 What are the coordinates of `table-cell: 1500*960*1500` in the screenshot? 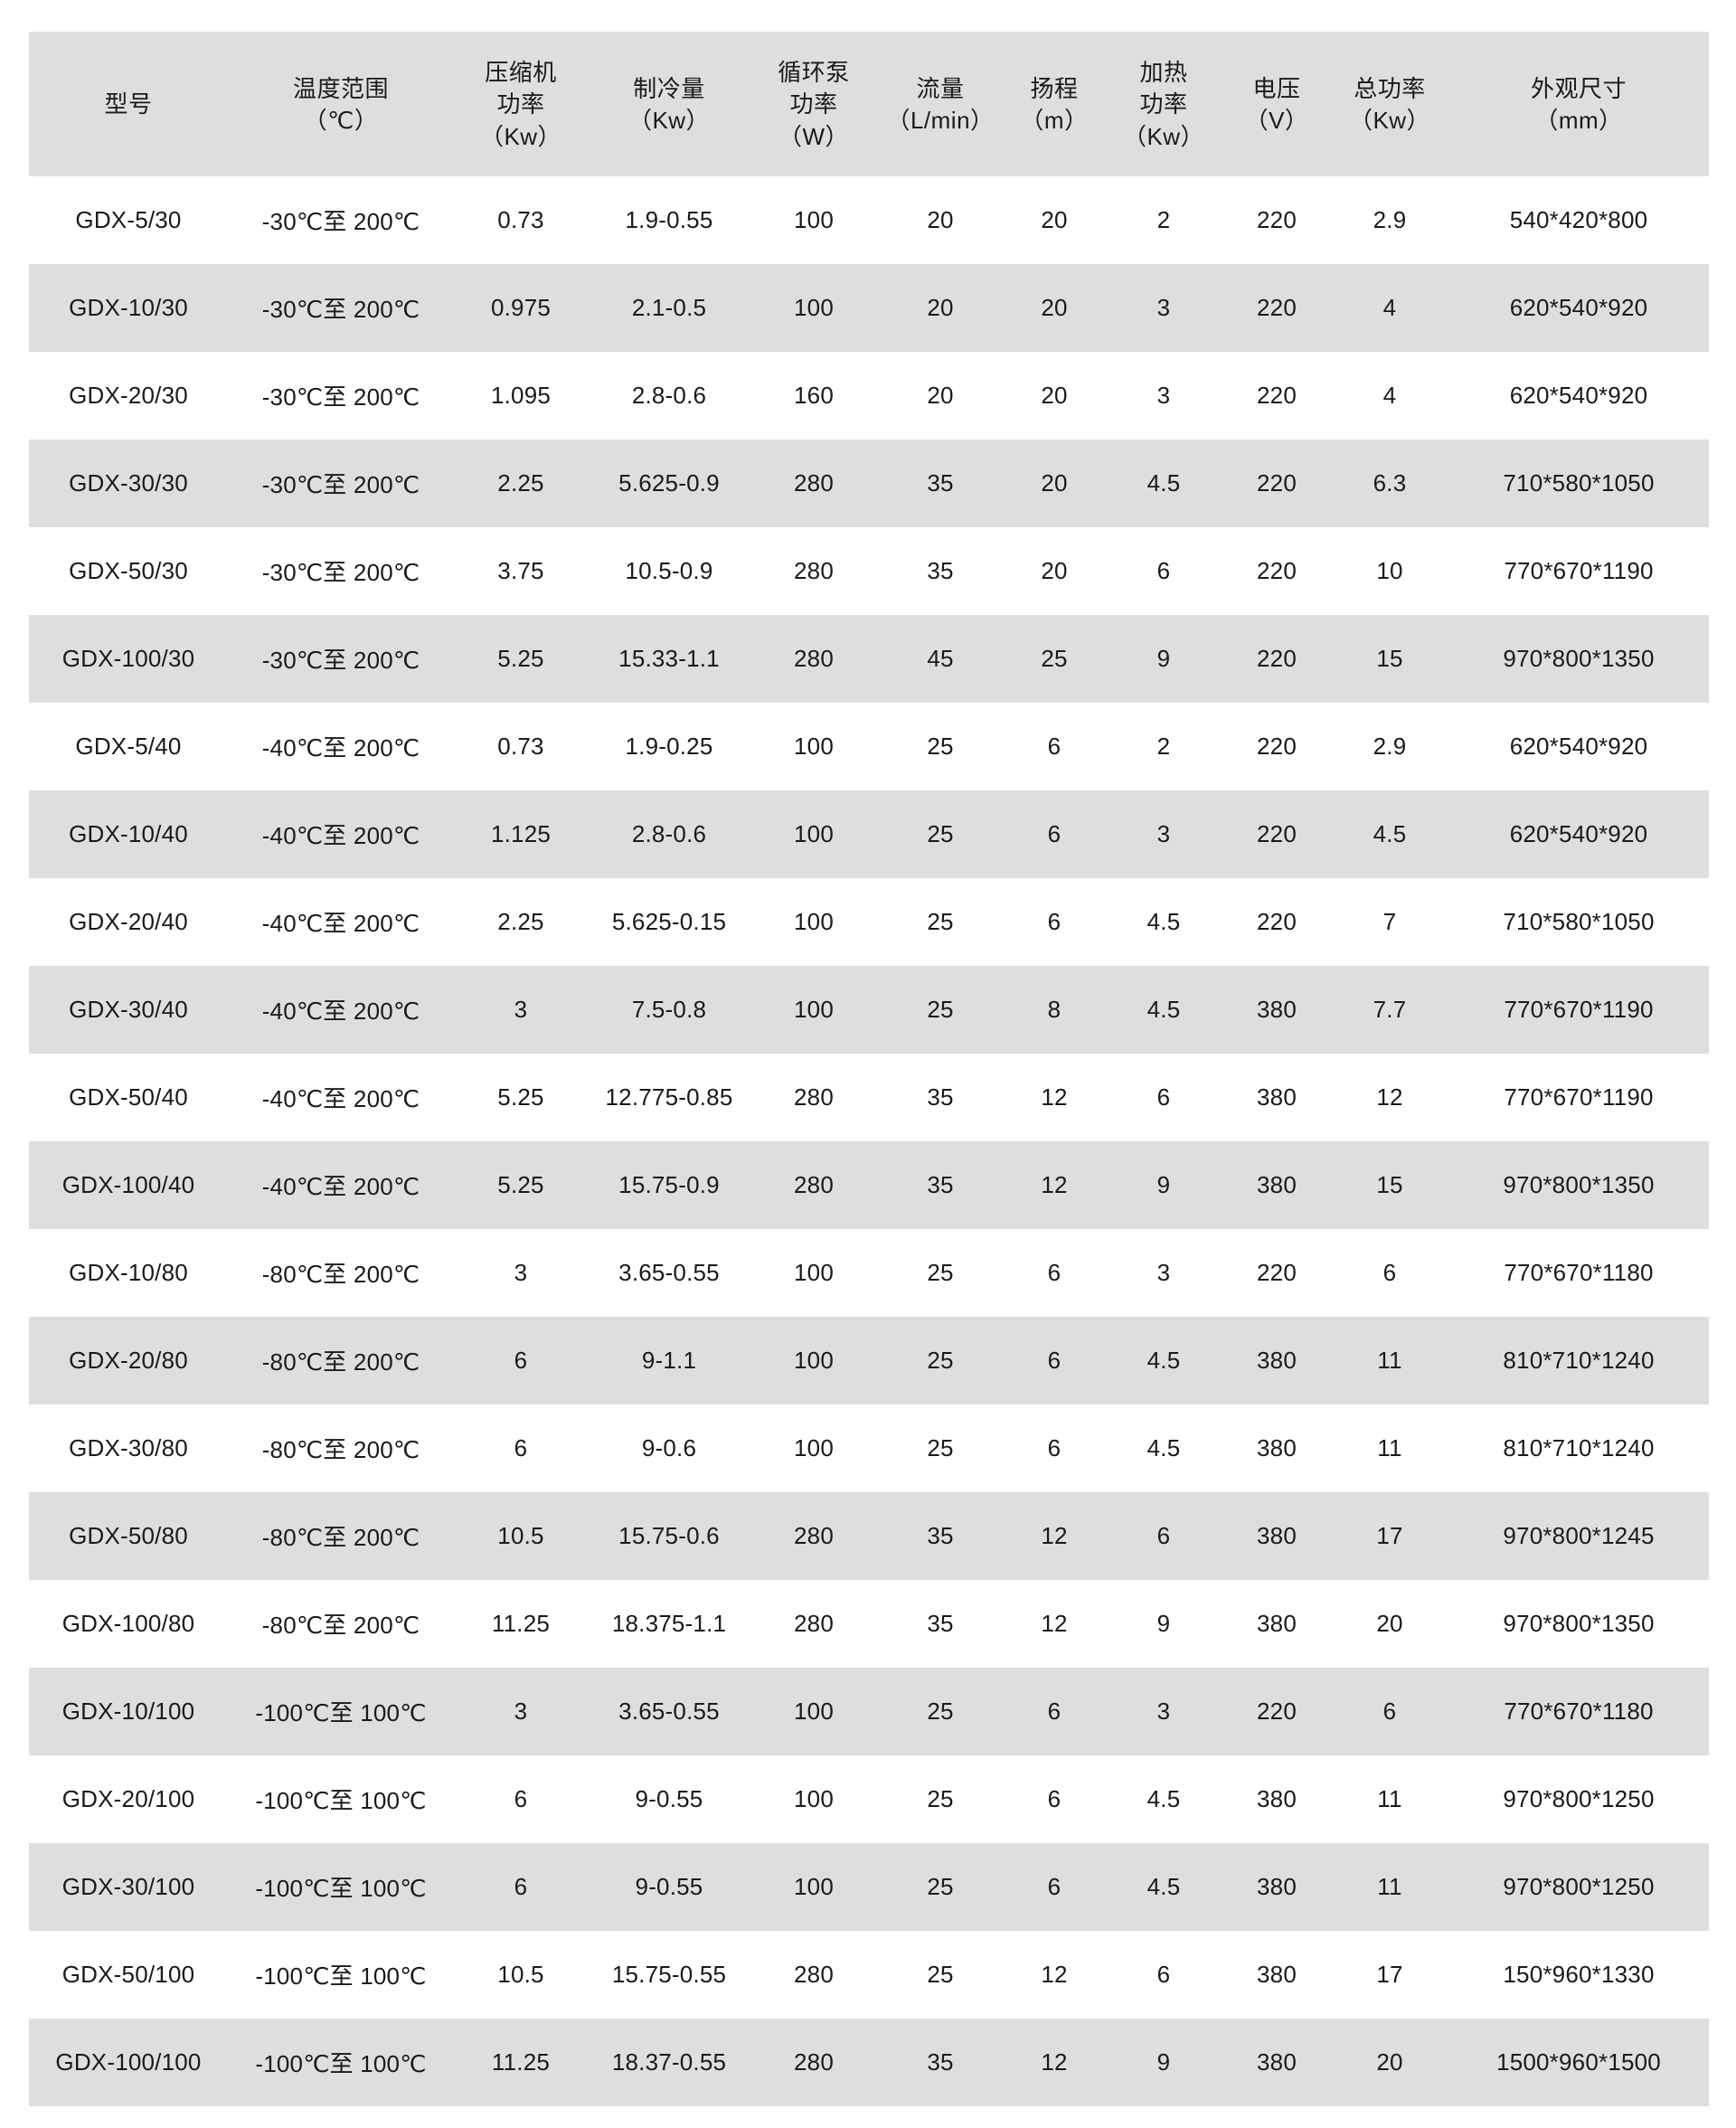 It's located at (1579, 2062).